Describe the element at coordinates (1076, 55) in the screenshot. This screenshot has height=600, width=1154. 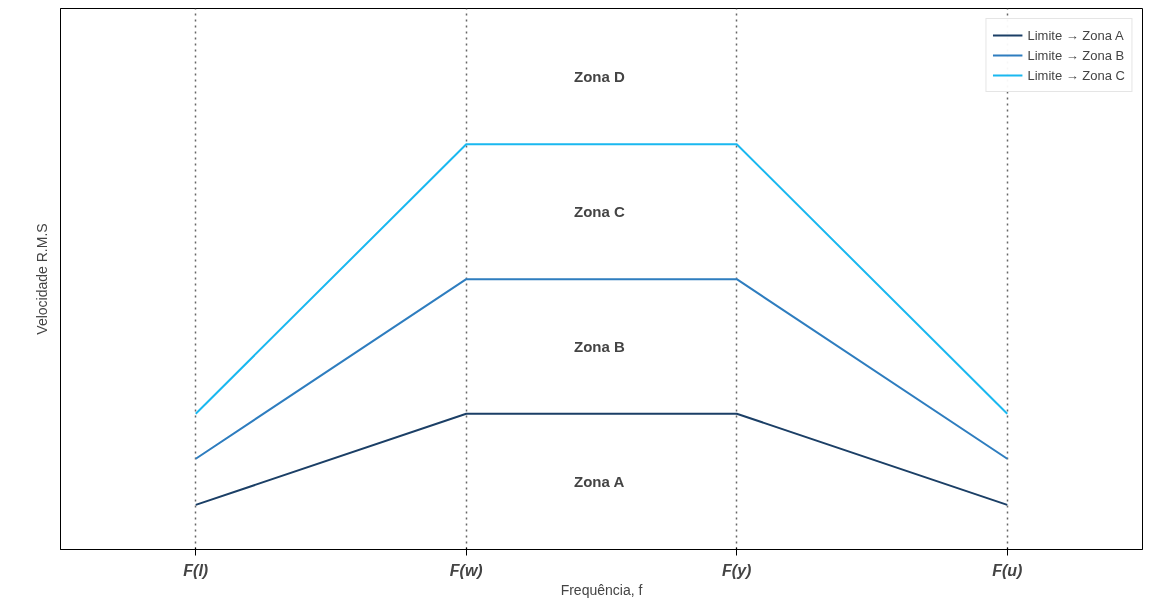
I see `legend-label: Limite → Zona B` at that location.